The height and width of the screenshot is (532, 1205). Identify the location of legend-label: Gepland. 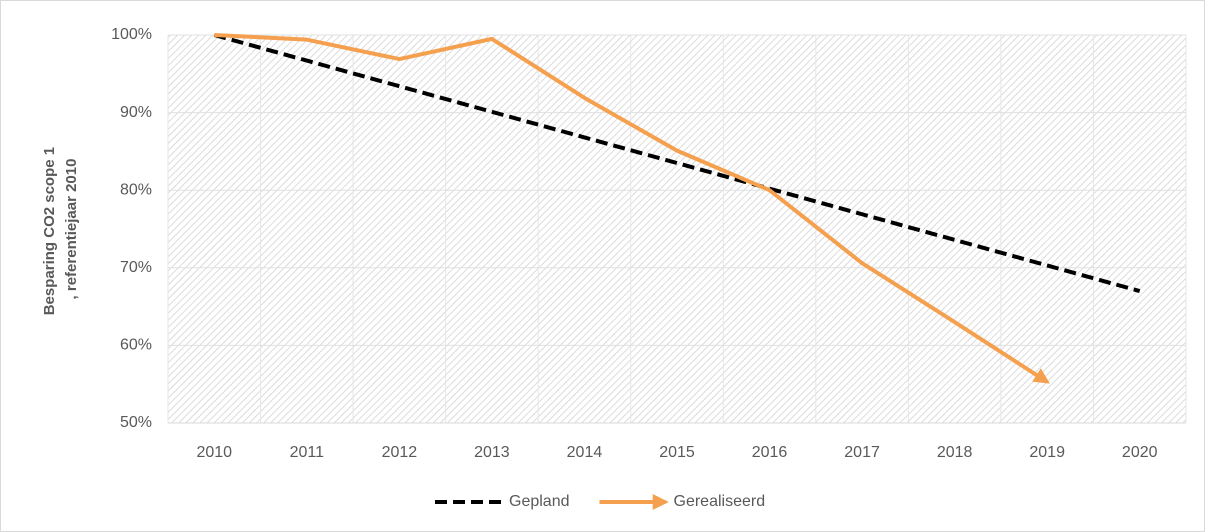
(539, 501).